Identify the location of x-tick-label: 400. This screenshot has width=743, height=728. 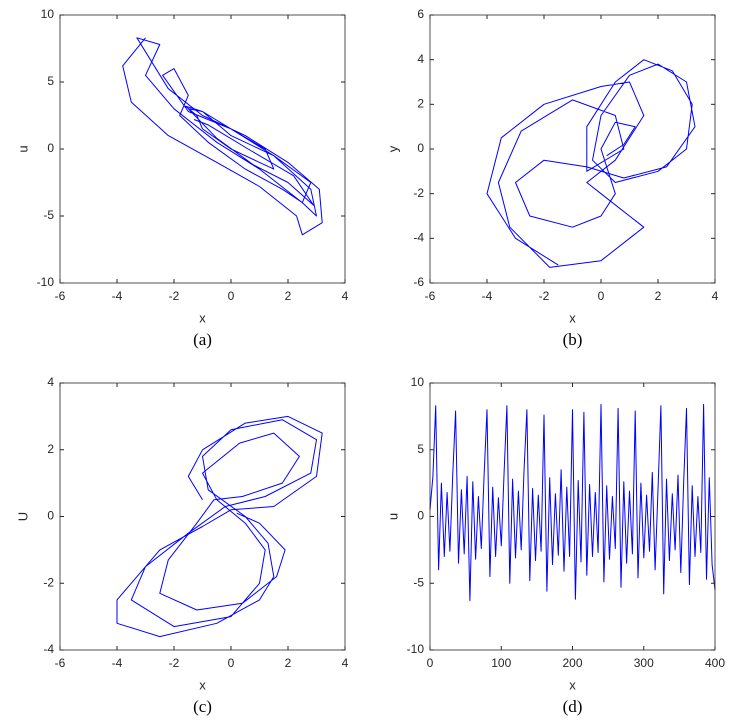
(715, 663).